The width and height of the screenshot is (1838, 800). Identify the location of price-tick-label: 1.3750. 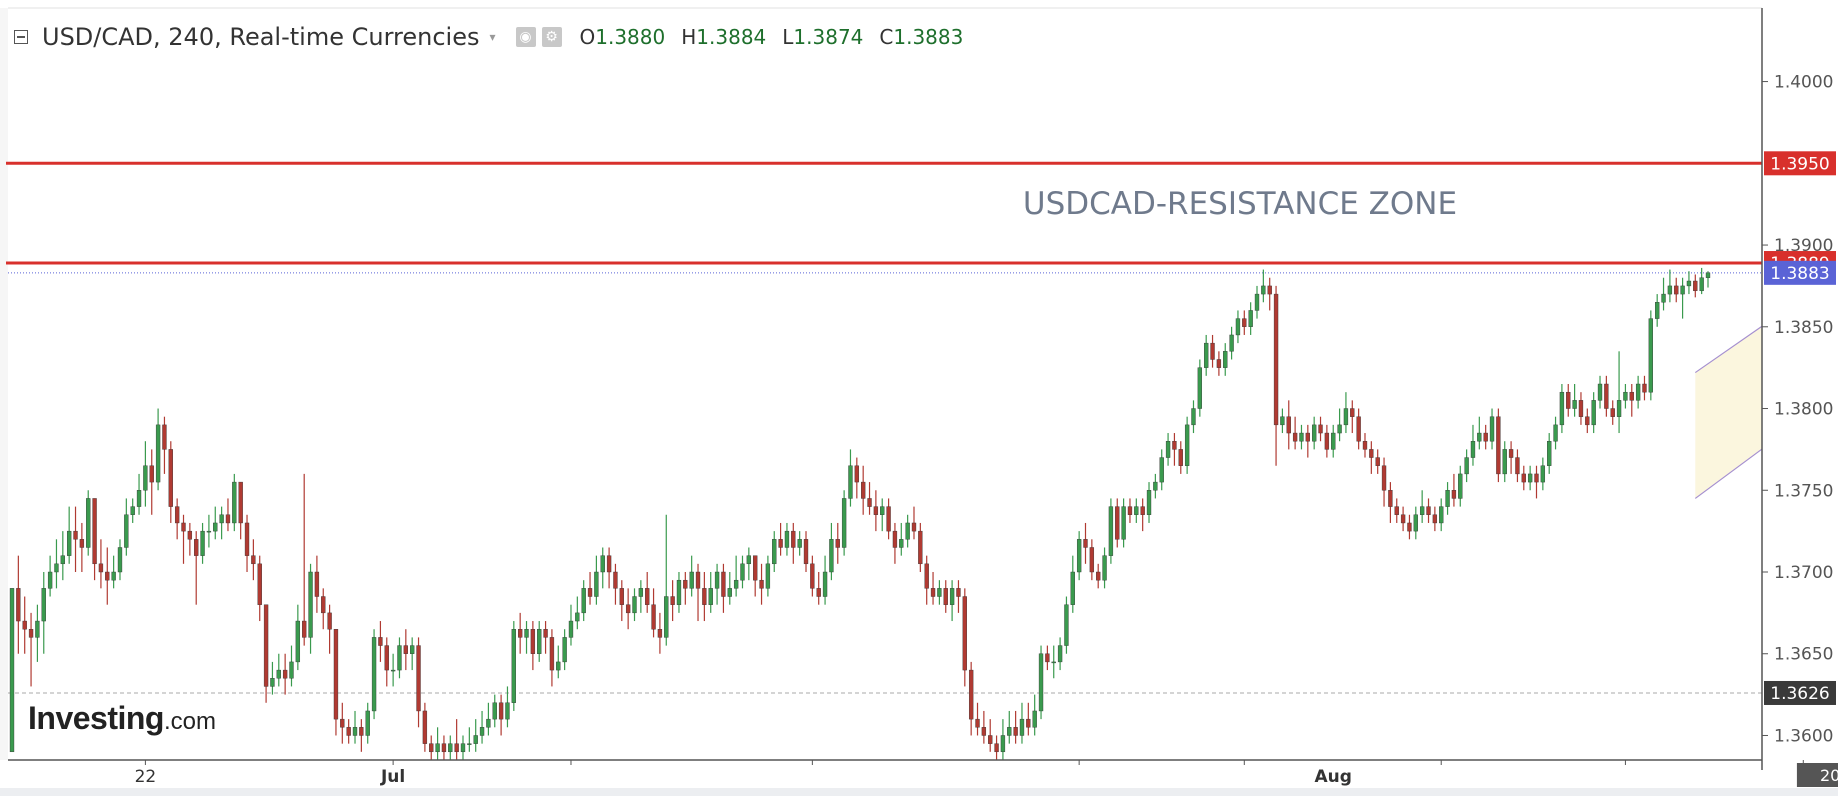
(1803, 491).